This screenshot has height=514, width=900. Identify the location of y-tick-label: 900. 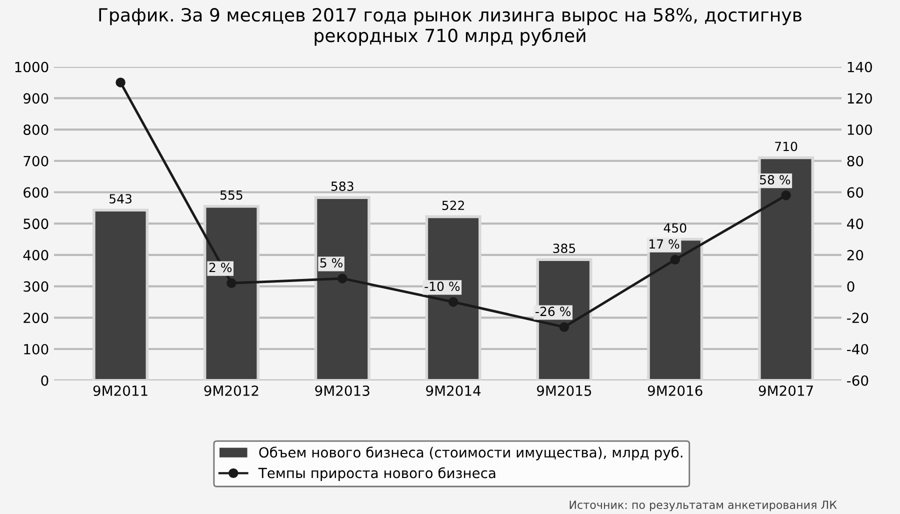
(36, 98).